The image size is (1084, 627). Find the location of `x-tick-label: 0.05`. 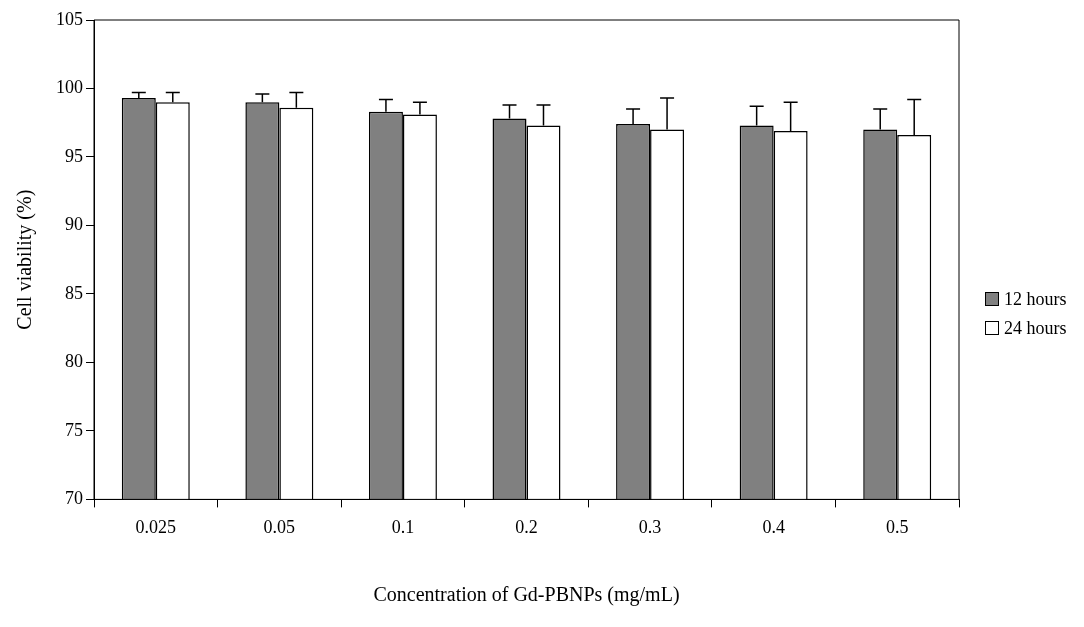

x-tick-label: 0.05 is located at coordinates (279, 526).